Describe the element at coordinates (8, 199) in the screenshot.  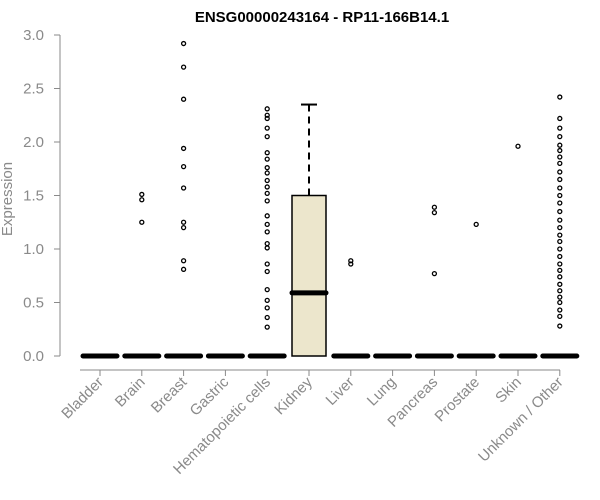
I see `y-axis-label: Expression` at that location.